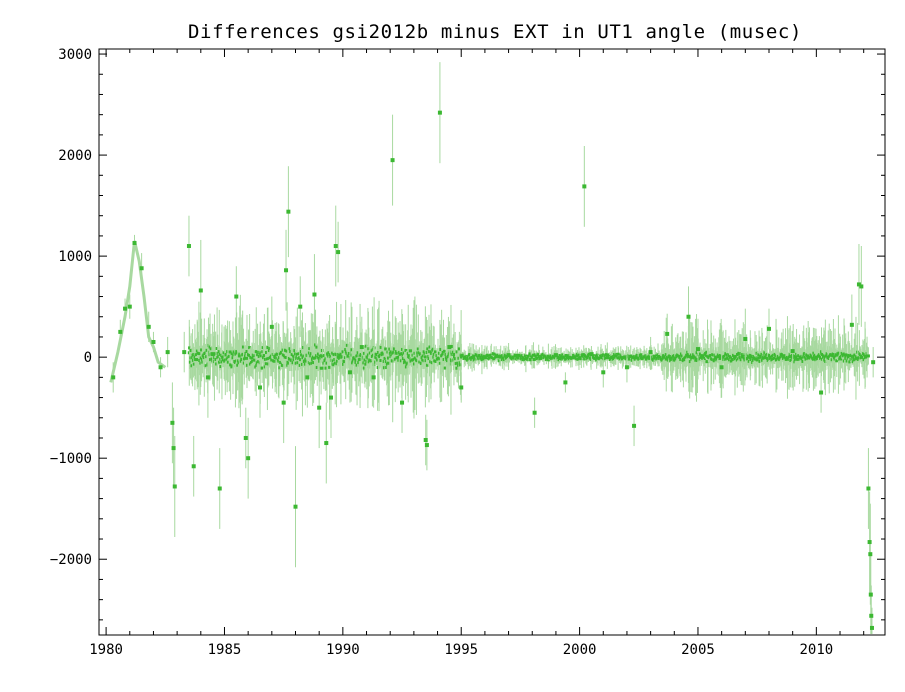 This screenshot has width=905, height=692. What do you see at coordinates (138, 311) in the screenshot?
I see `early-curve` at bounding box center [138, 311].